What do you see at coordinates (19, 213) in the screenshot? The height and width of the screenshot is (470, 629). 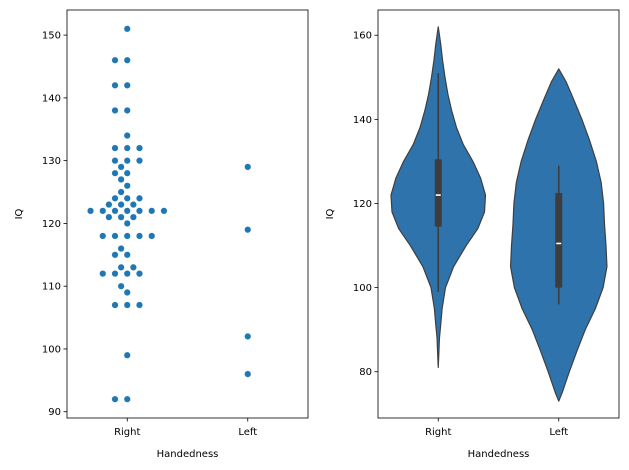 I see `swarm-y-axis-label: IQ` at bounding box center [19, 213].